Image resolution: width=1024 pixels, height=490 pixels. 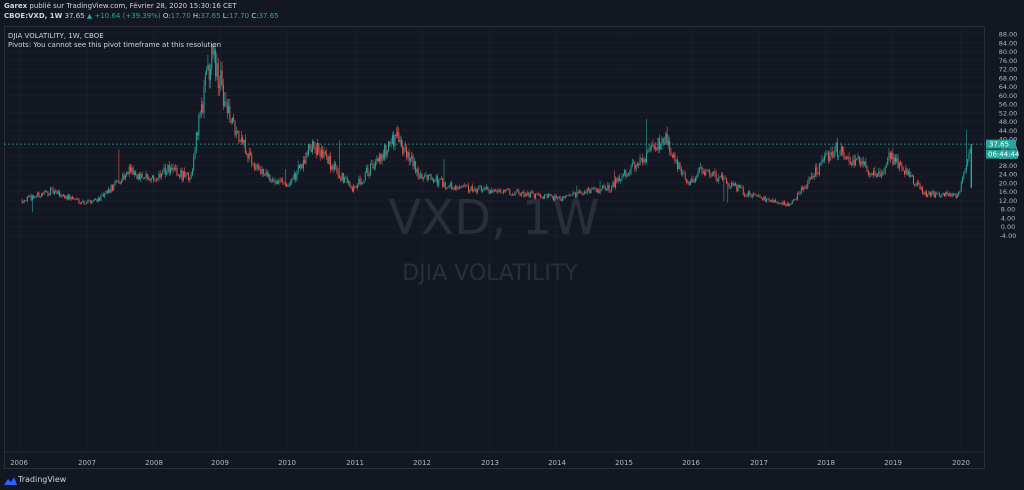 What do you see at coordinates (1008, 122) in the screenshot?
I see `y-tick-label: 48.00` at bounding box center [1008, 122].